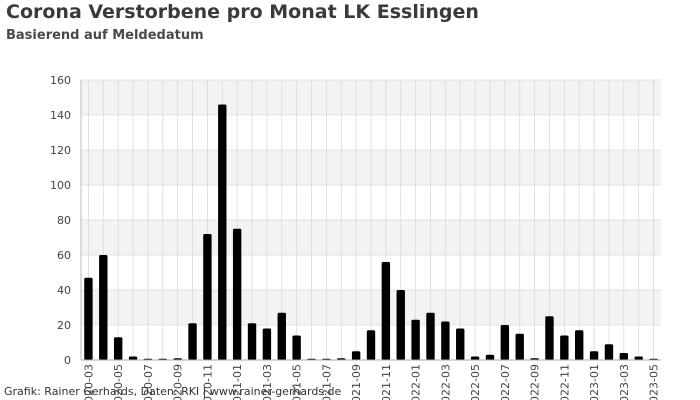 The image size is (700, 400). Describe the element at coordinates (118, 382) in the screenshot. I see `x-tick-label: 2020-05` at that location.